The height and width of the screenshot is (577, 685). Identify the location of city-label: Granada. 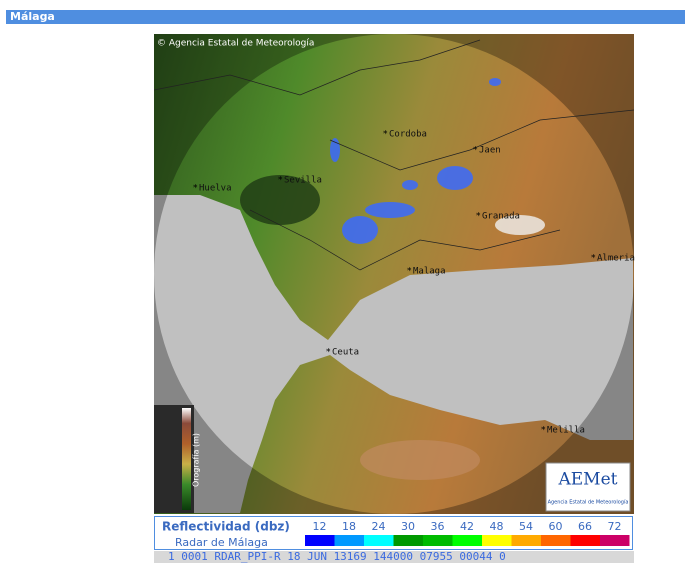
(501, 217).